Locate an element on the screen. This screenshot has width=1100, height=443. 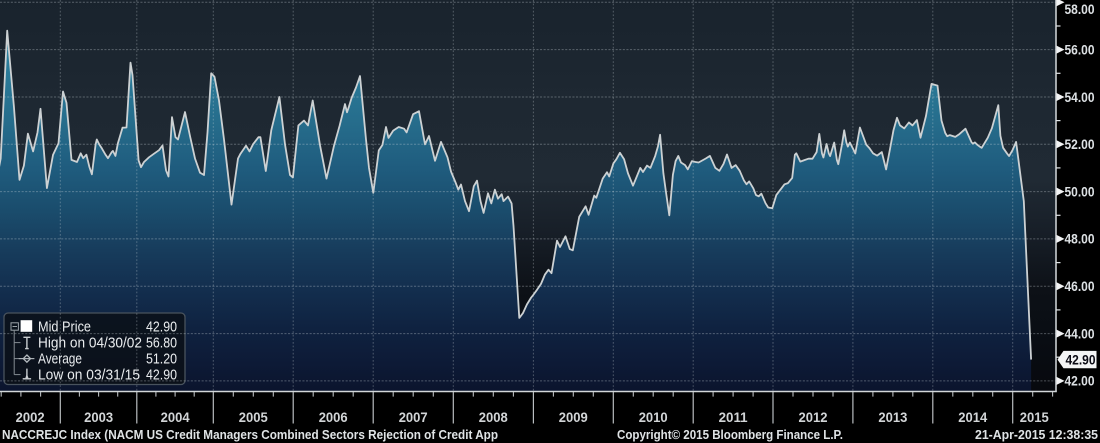
svg-text: 2014 is located at coordinates (972, 417).